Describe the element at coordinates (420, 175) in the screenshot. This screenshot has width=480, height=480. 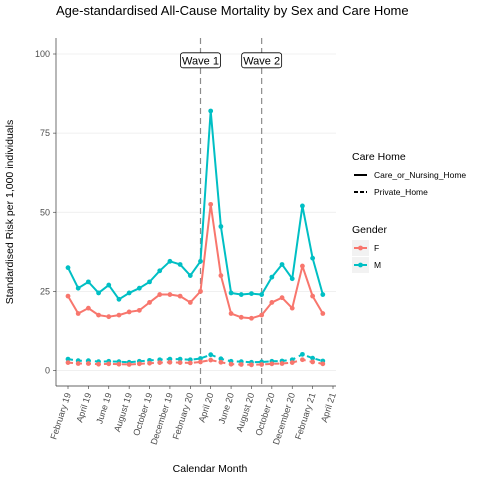
I see `legend-care-home-item: Care_or_Nursing_Home` at that location.